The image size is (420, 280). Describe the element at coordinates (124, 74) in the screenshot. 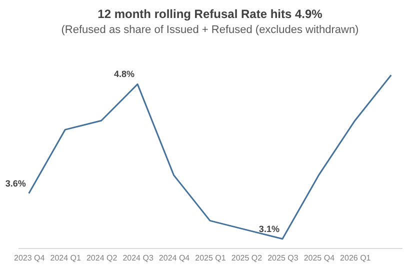

I see `data-label: 4.8%` at that location.